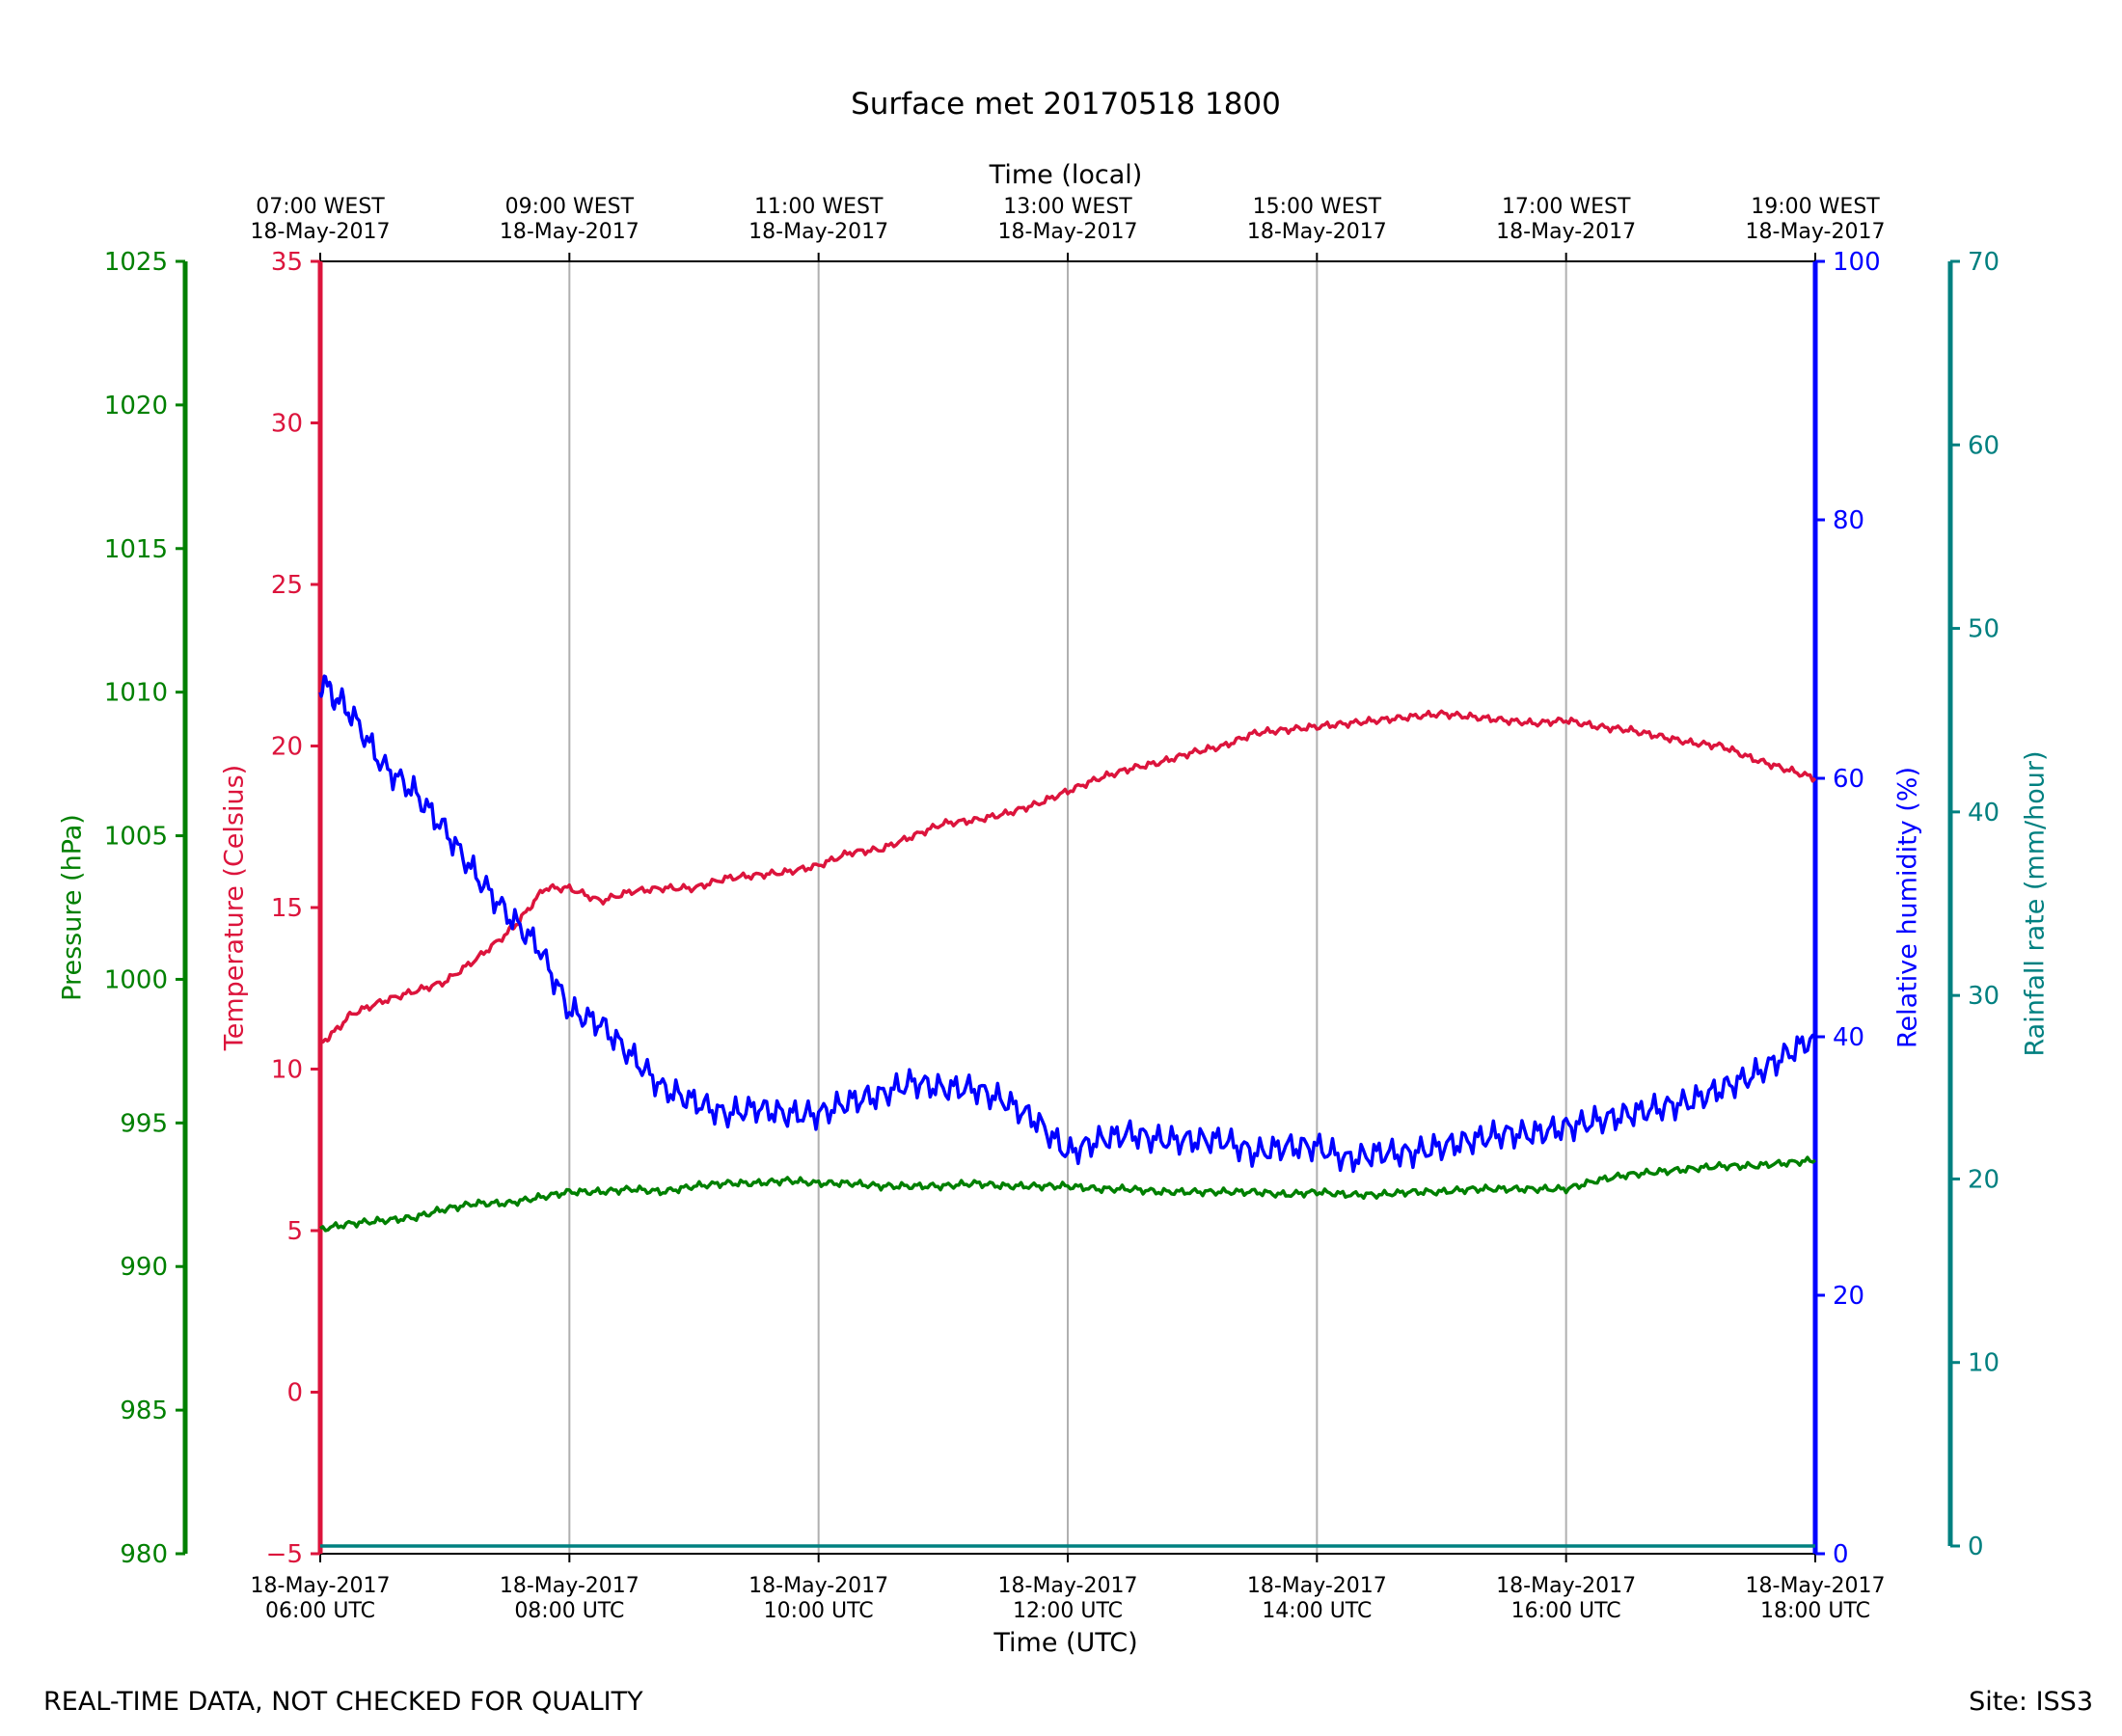  I want to click on bottom-axis-label: Time (UTC), so click(1065, 1643).